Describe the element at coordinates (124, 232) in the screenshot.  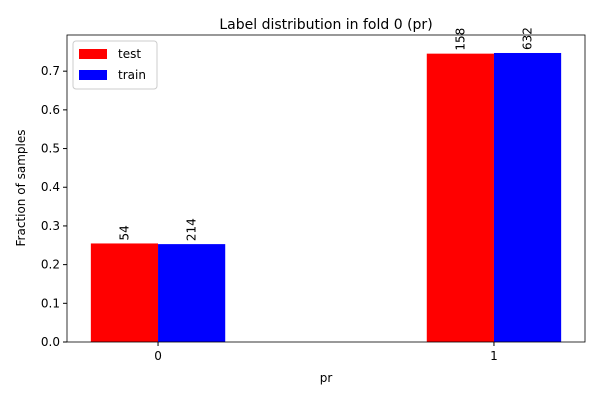
I see `value-label: 54` at that location.